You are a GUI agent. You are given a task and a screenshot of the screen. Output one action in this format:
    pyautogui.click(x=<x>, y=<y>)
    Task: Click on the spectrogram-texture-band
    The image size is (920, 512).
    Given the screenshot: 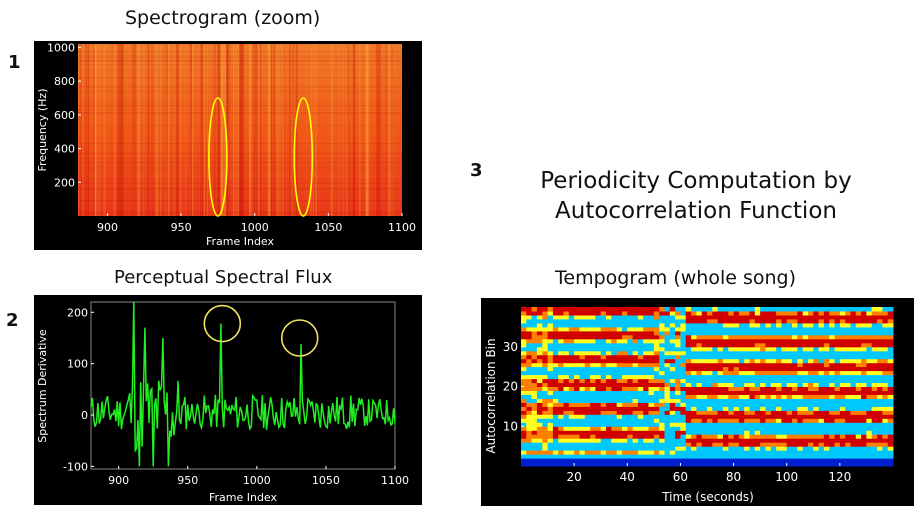 What is the action you would take?
    pyautogui.click(x=240, y=125)
    